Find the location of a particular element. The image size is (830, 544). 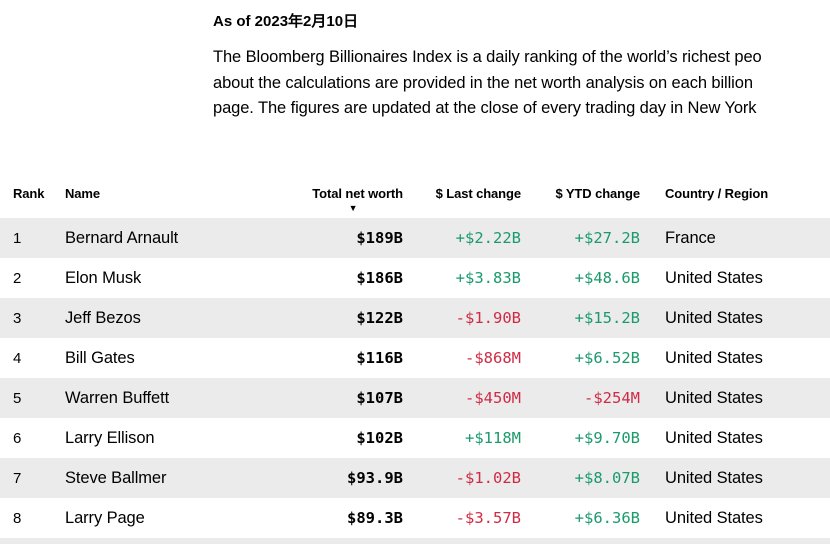

rank-cell: 2 is located at coordinates (17, 278).